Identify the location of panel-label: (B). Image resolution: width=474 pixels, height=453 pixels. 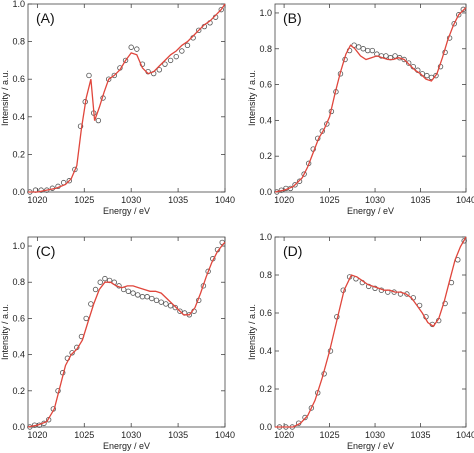
(292, 18).